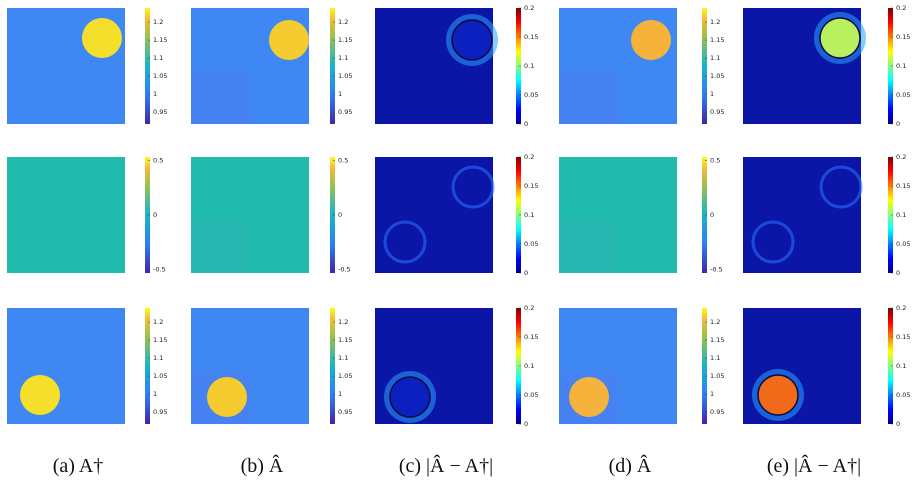  Describe the element at coordinates (78, 466) in the screenshot. I see `caption: (a) A†` at that location.